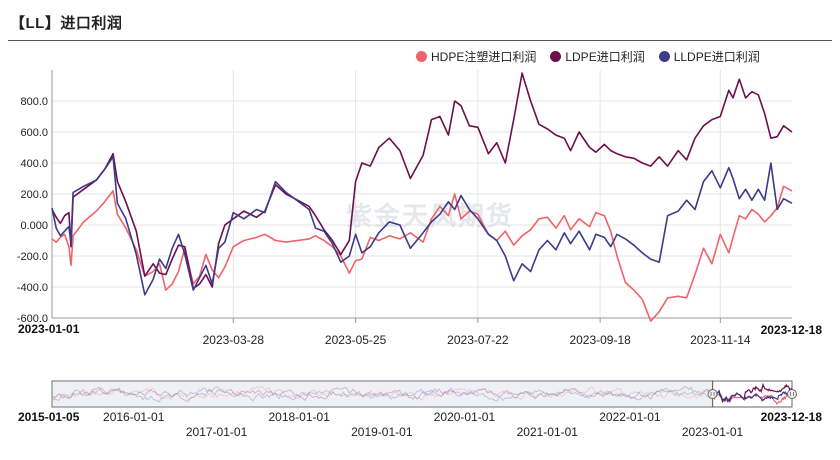 This screenshot has width=840, height=460. I want to click on legend-label-ldpe: LDPE进口利润, so click(605, 57).